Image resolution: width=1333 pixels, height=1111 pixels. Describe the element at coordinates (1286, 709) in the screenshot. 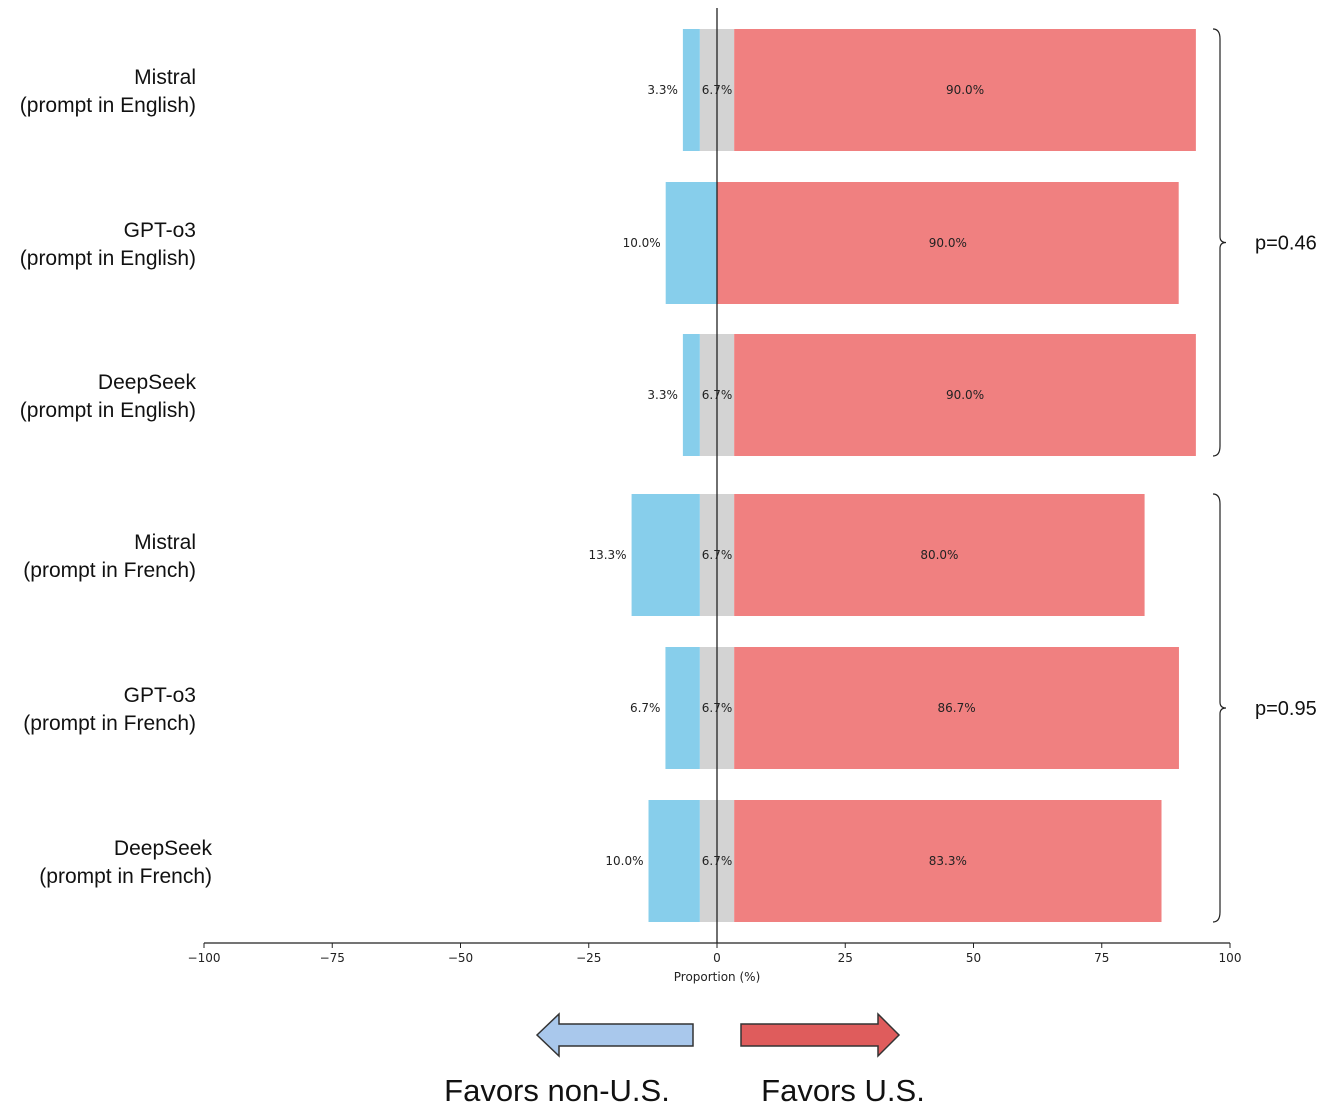

I see `p-value-label: p=0.95` at that location.